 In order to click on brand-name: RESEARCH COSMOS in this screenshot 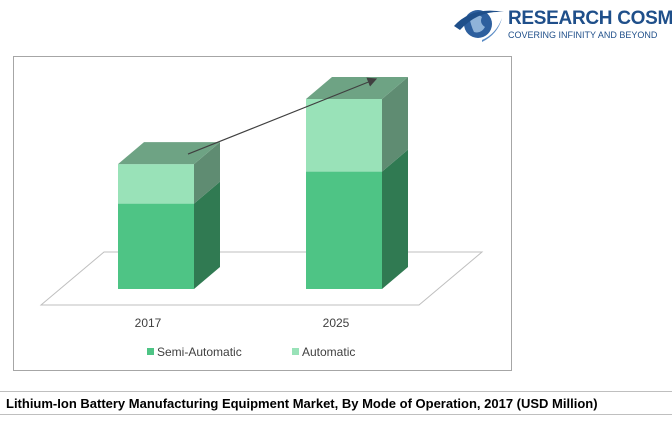, I will do `click(590, 18)`.